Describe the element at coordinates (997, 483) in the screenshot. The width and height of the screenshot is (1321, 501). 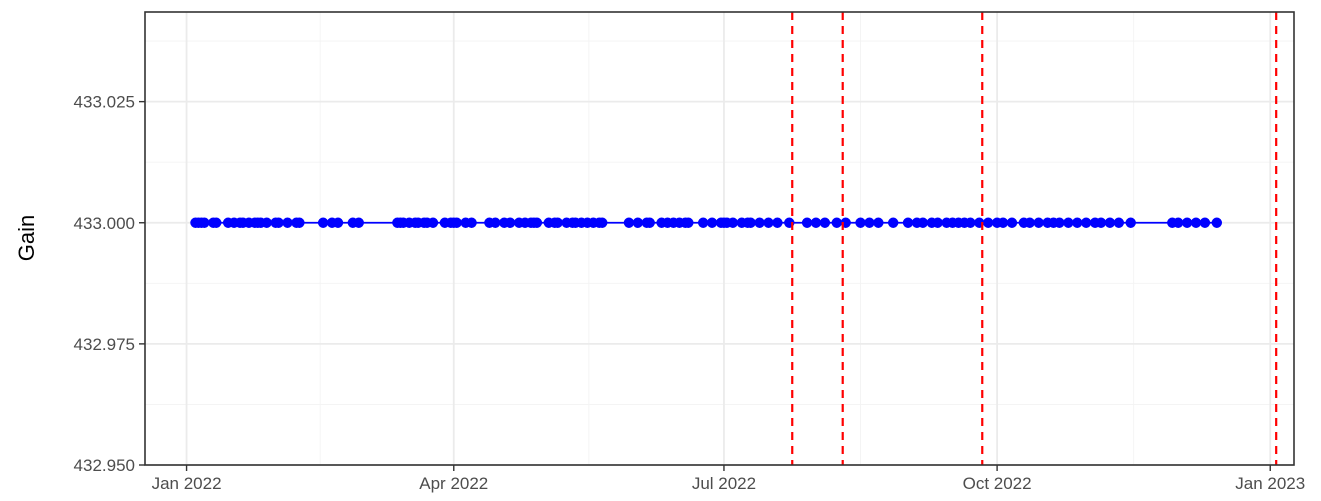
I see `x-tick-label: Oct 2022` at that location.